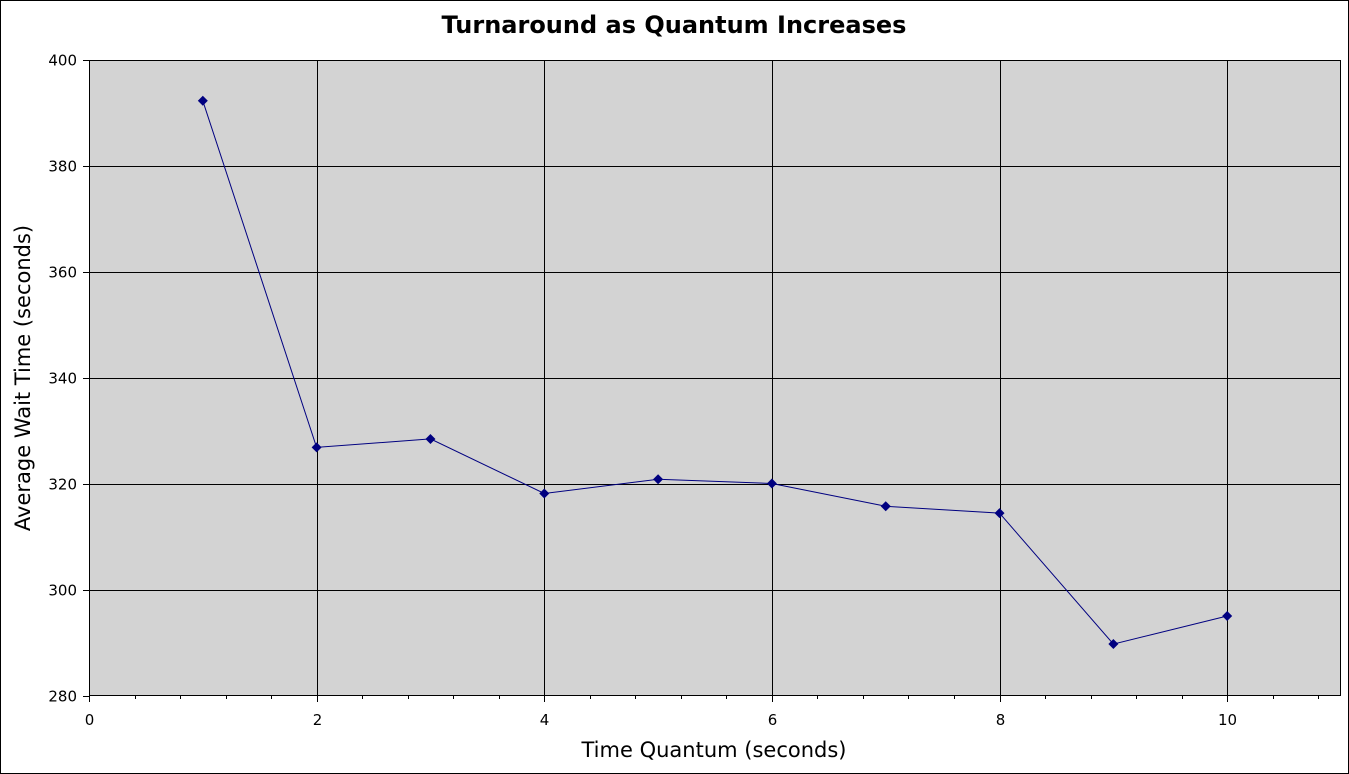 This screenshot has height=774, width=1349. I want to click on y-tick-label: 300, so click(62, 591).